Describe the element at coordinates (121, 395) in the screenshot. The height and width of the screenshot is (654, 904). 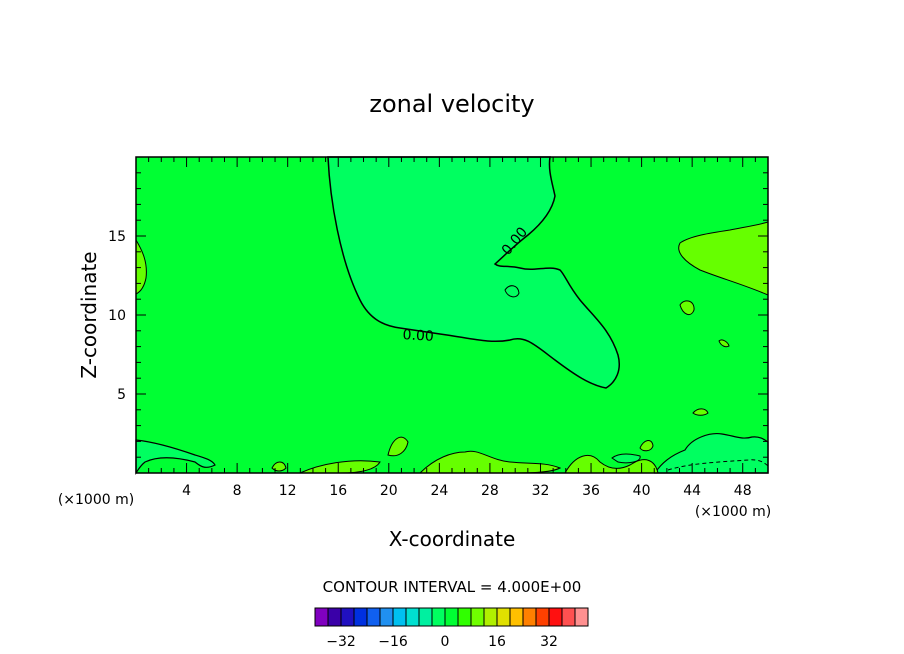
I see `y-tick-label: 5` at that location.